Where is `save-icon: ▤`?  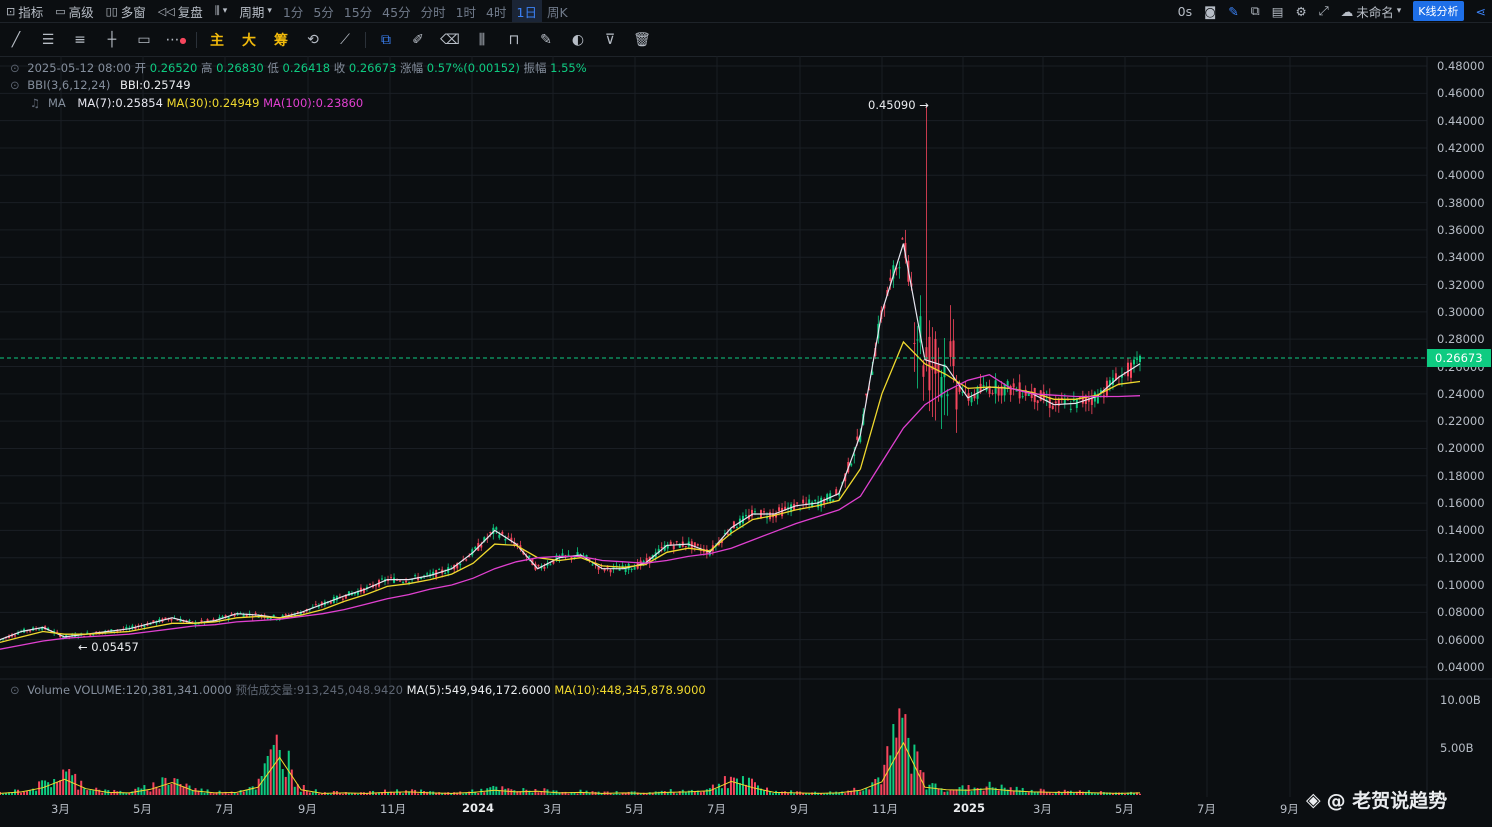 save-icon: ▤ is located at coordinates (1277, 11).